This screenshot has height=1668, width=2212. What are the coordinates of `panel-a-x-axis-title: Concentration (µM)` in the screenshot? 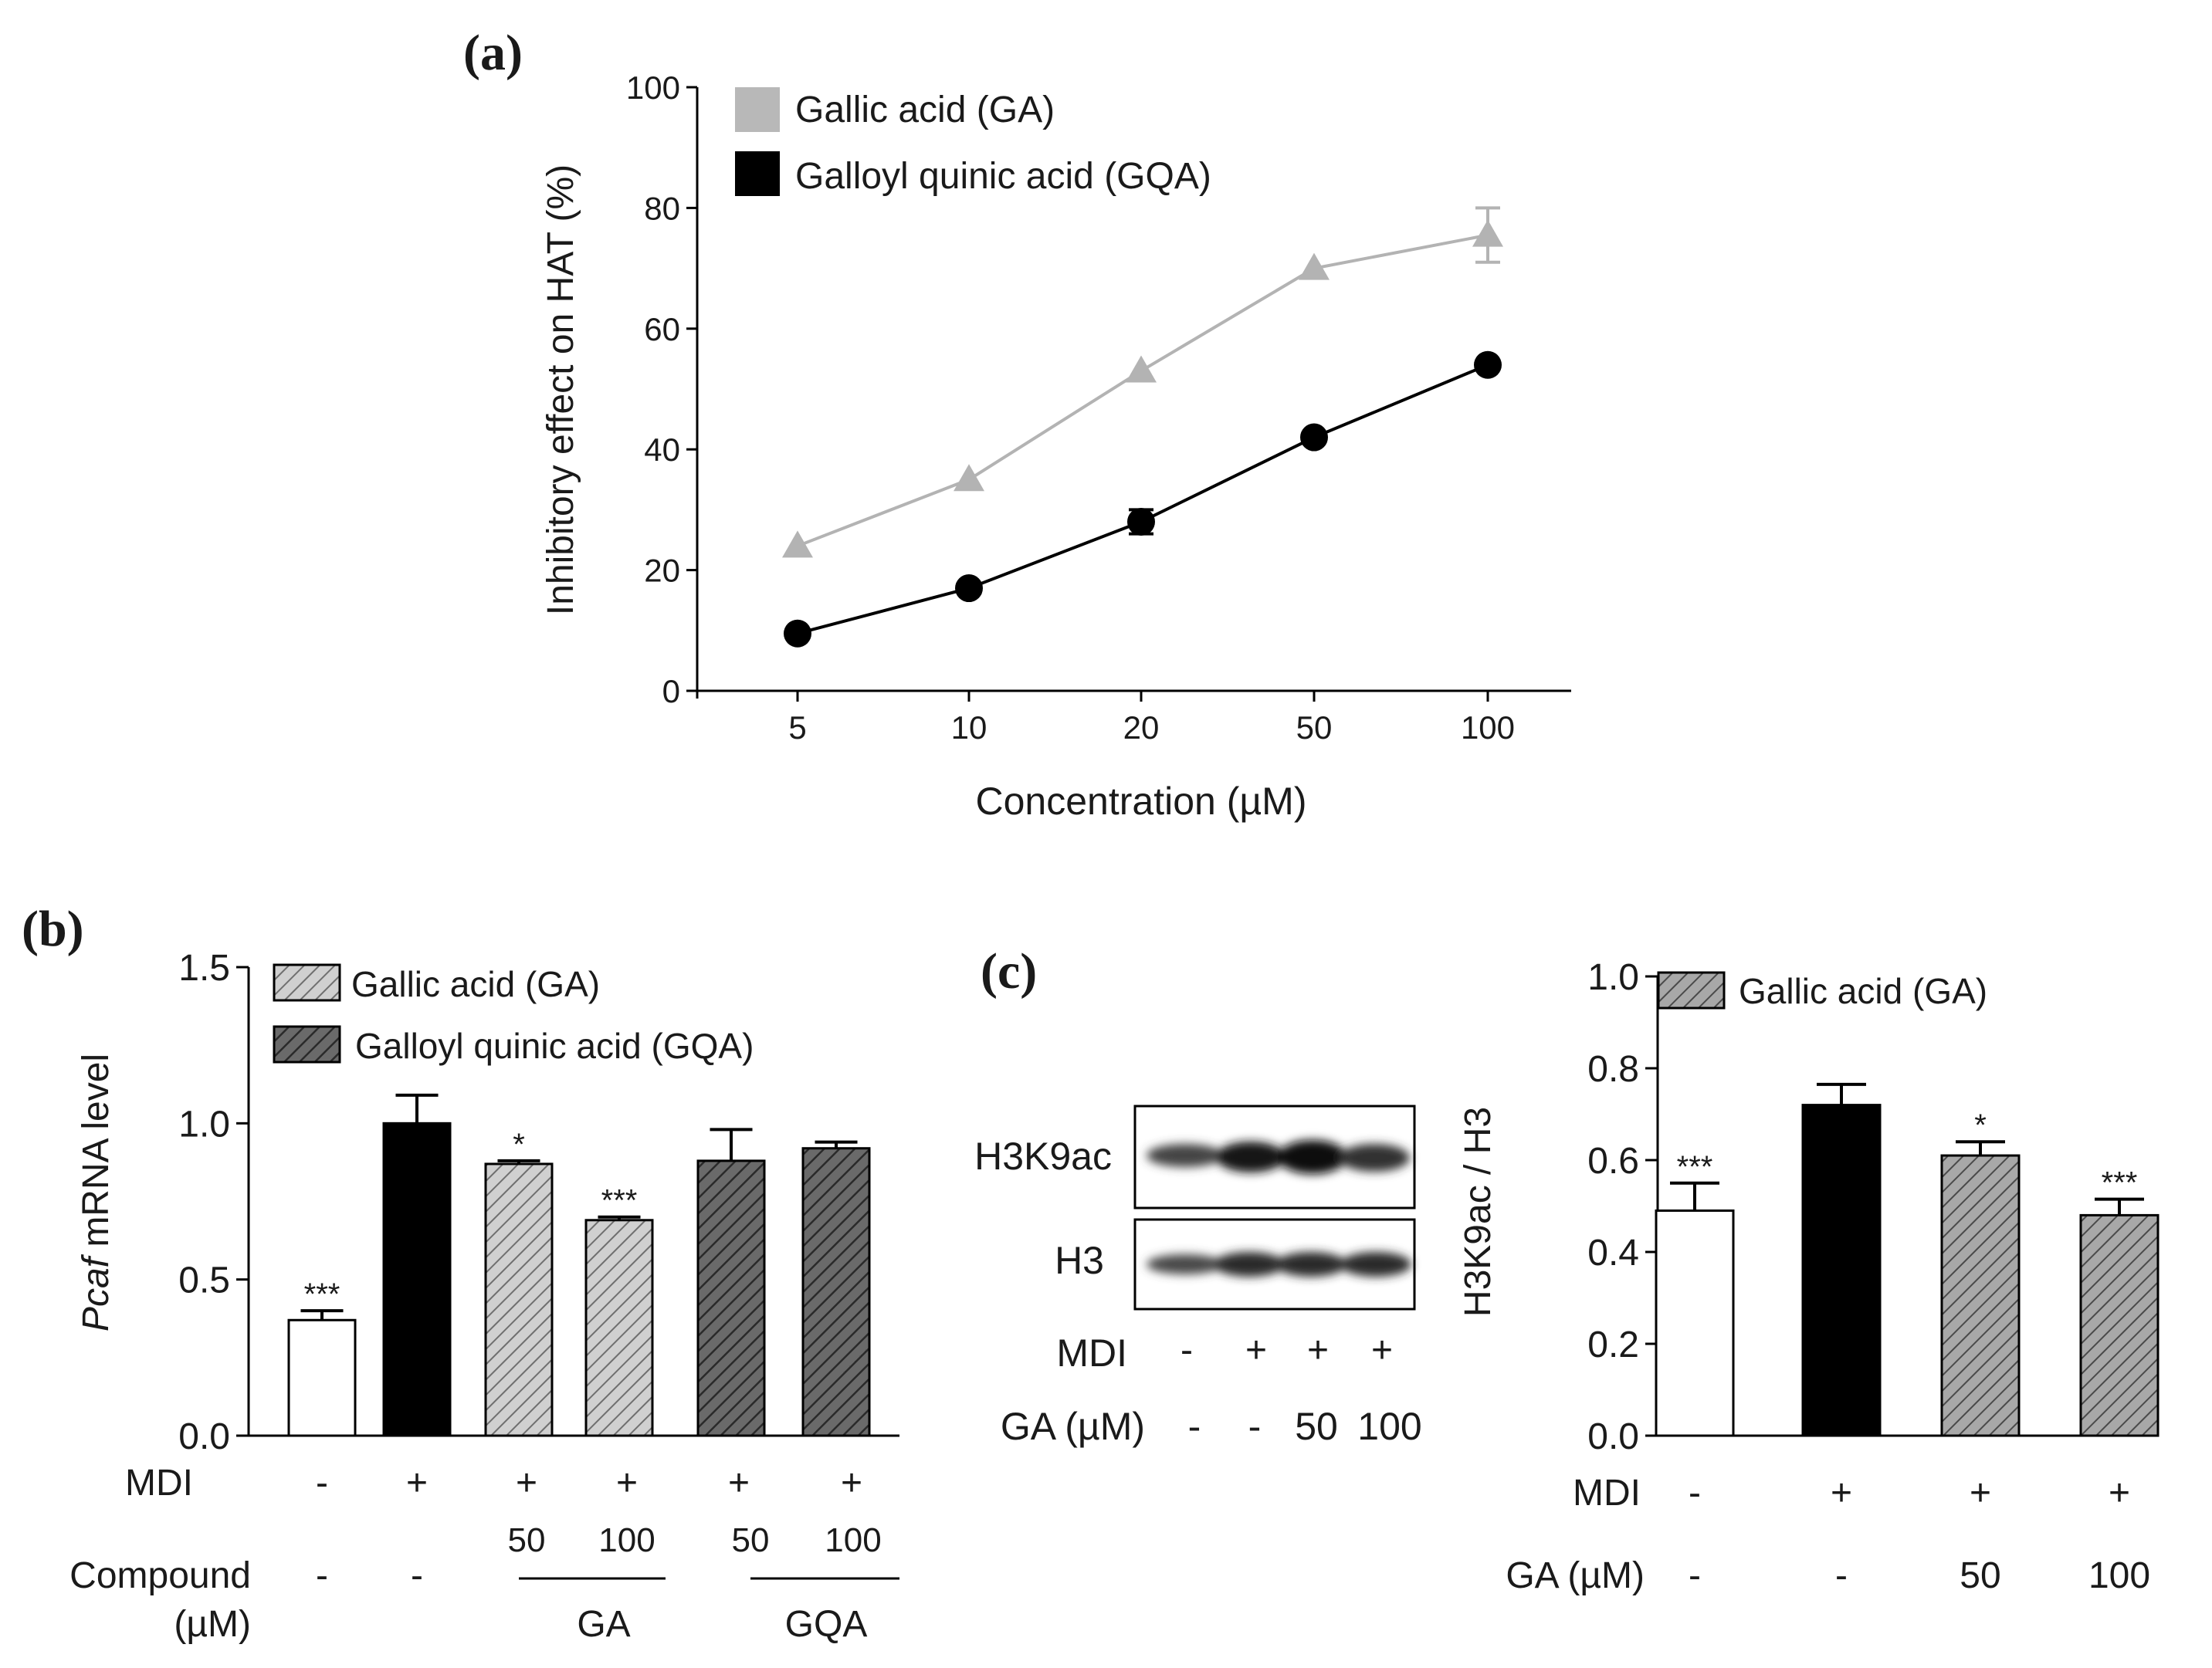 It's located at (1141, 802).